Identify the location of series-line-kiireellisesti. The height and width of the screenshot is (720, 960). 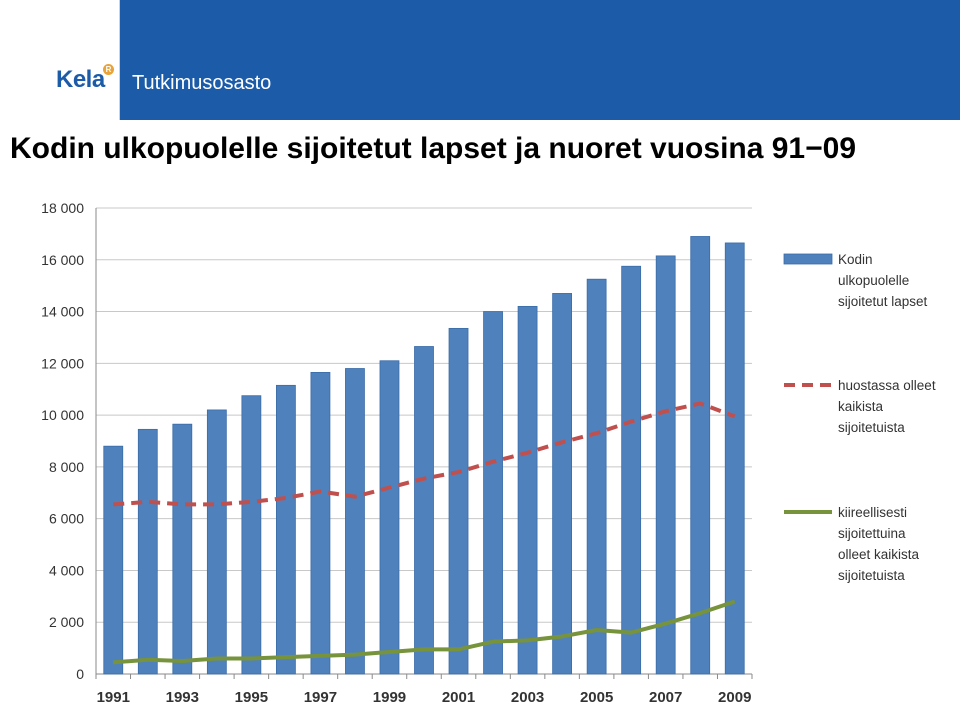
(424, 632).